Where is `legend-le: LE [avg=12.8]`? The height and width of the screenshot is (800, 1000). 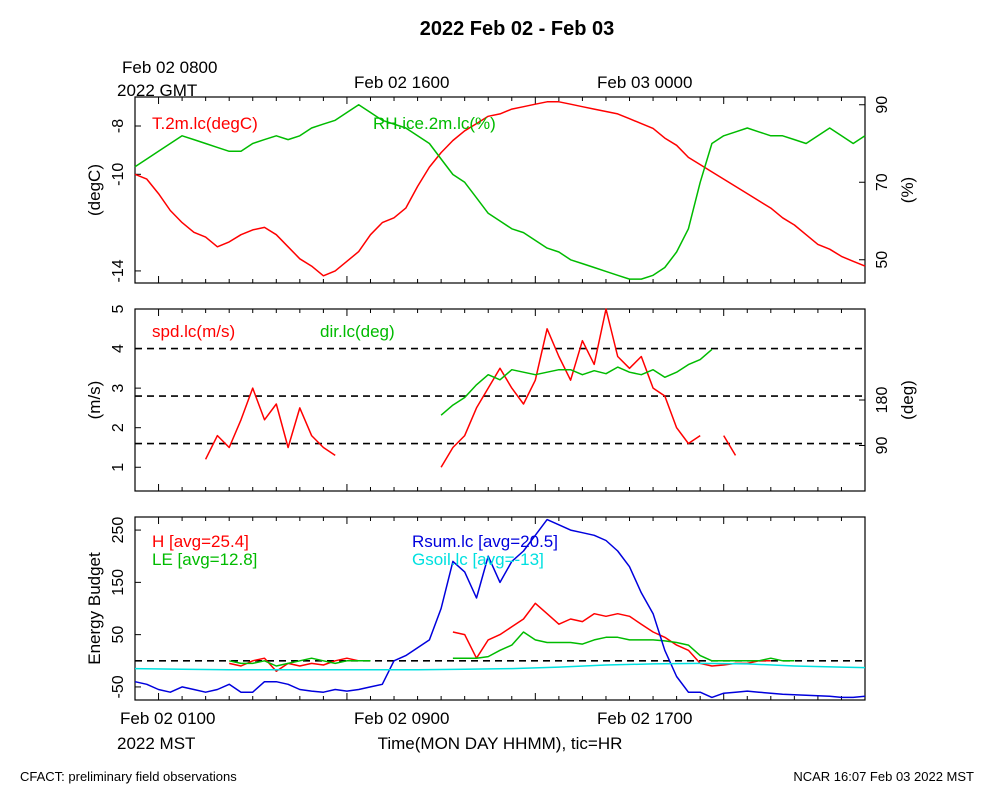 legend-le: LE [avg=12.8] is located at coordinates (204, 559).